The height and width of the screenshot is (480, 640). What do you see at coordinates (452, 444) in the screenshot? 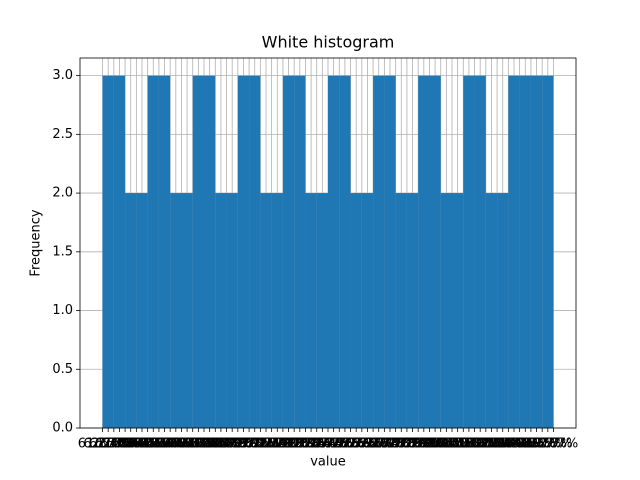
I see `x-tick-label: 80.47%` at bounding box center [452, 444].